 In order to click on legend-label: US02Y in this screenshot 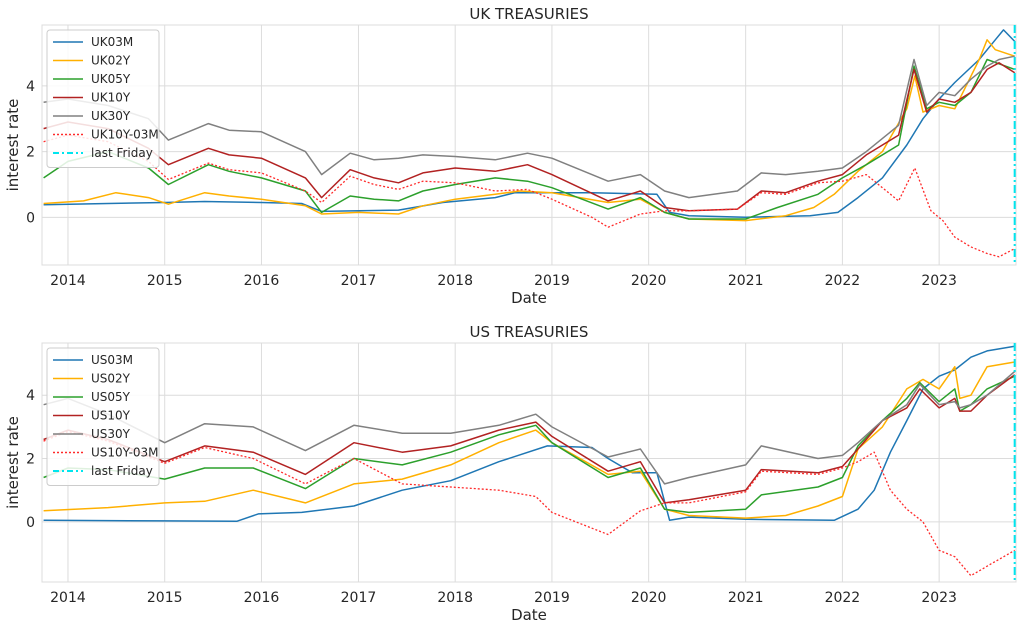, I will do `click(111, 379)`.